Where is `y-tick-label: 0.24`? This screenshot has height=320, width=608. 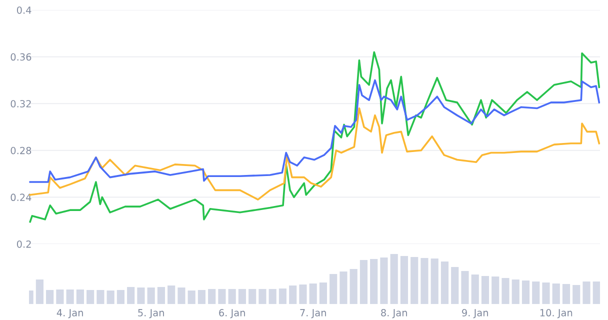
y-tick-label: 0.24 is located at coordinates (21, 198).